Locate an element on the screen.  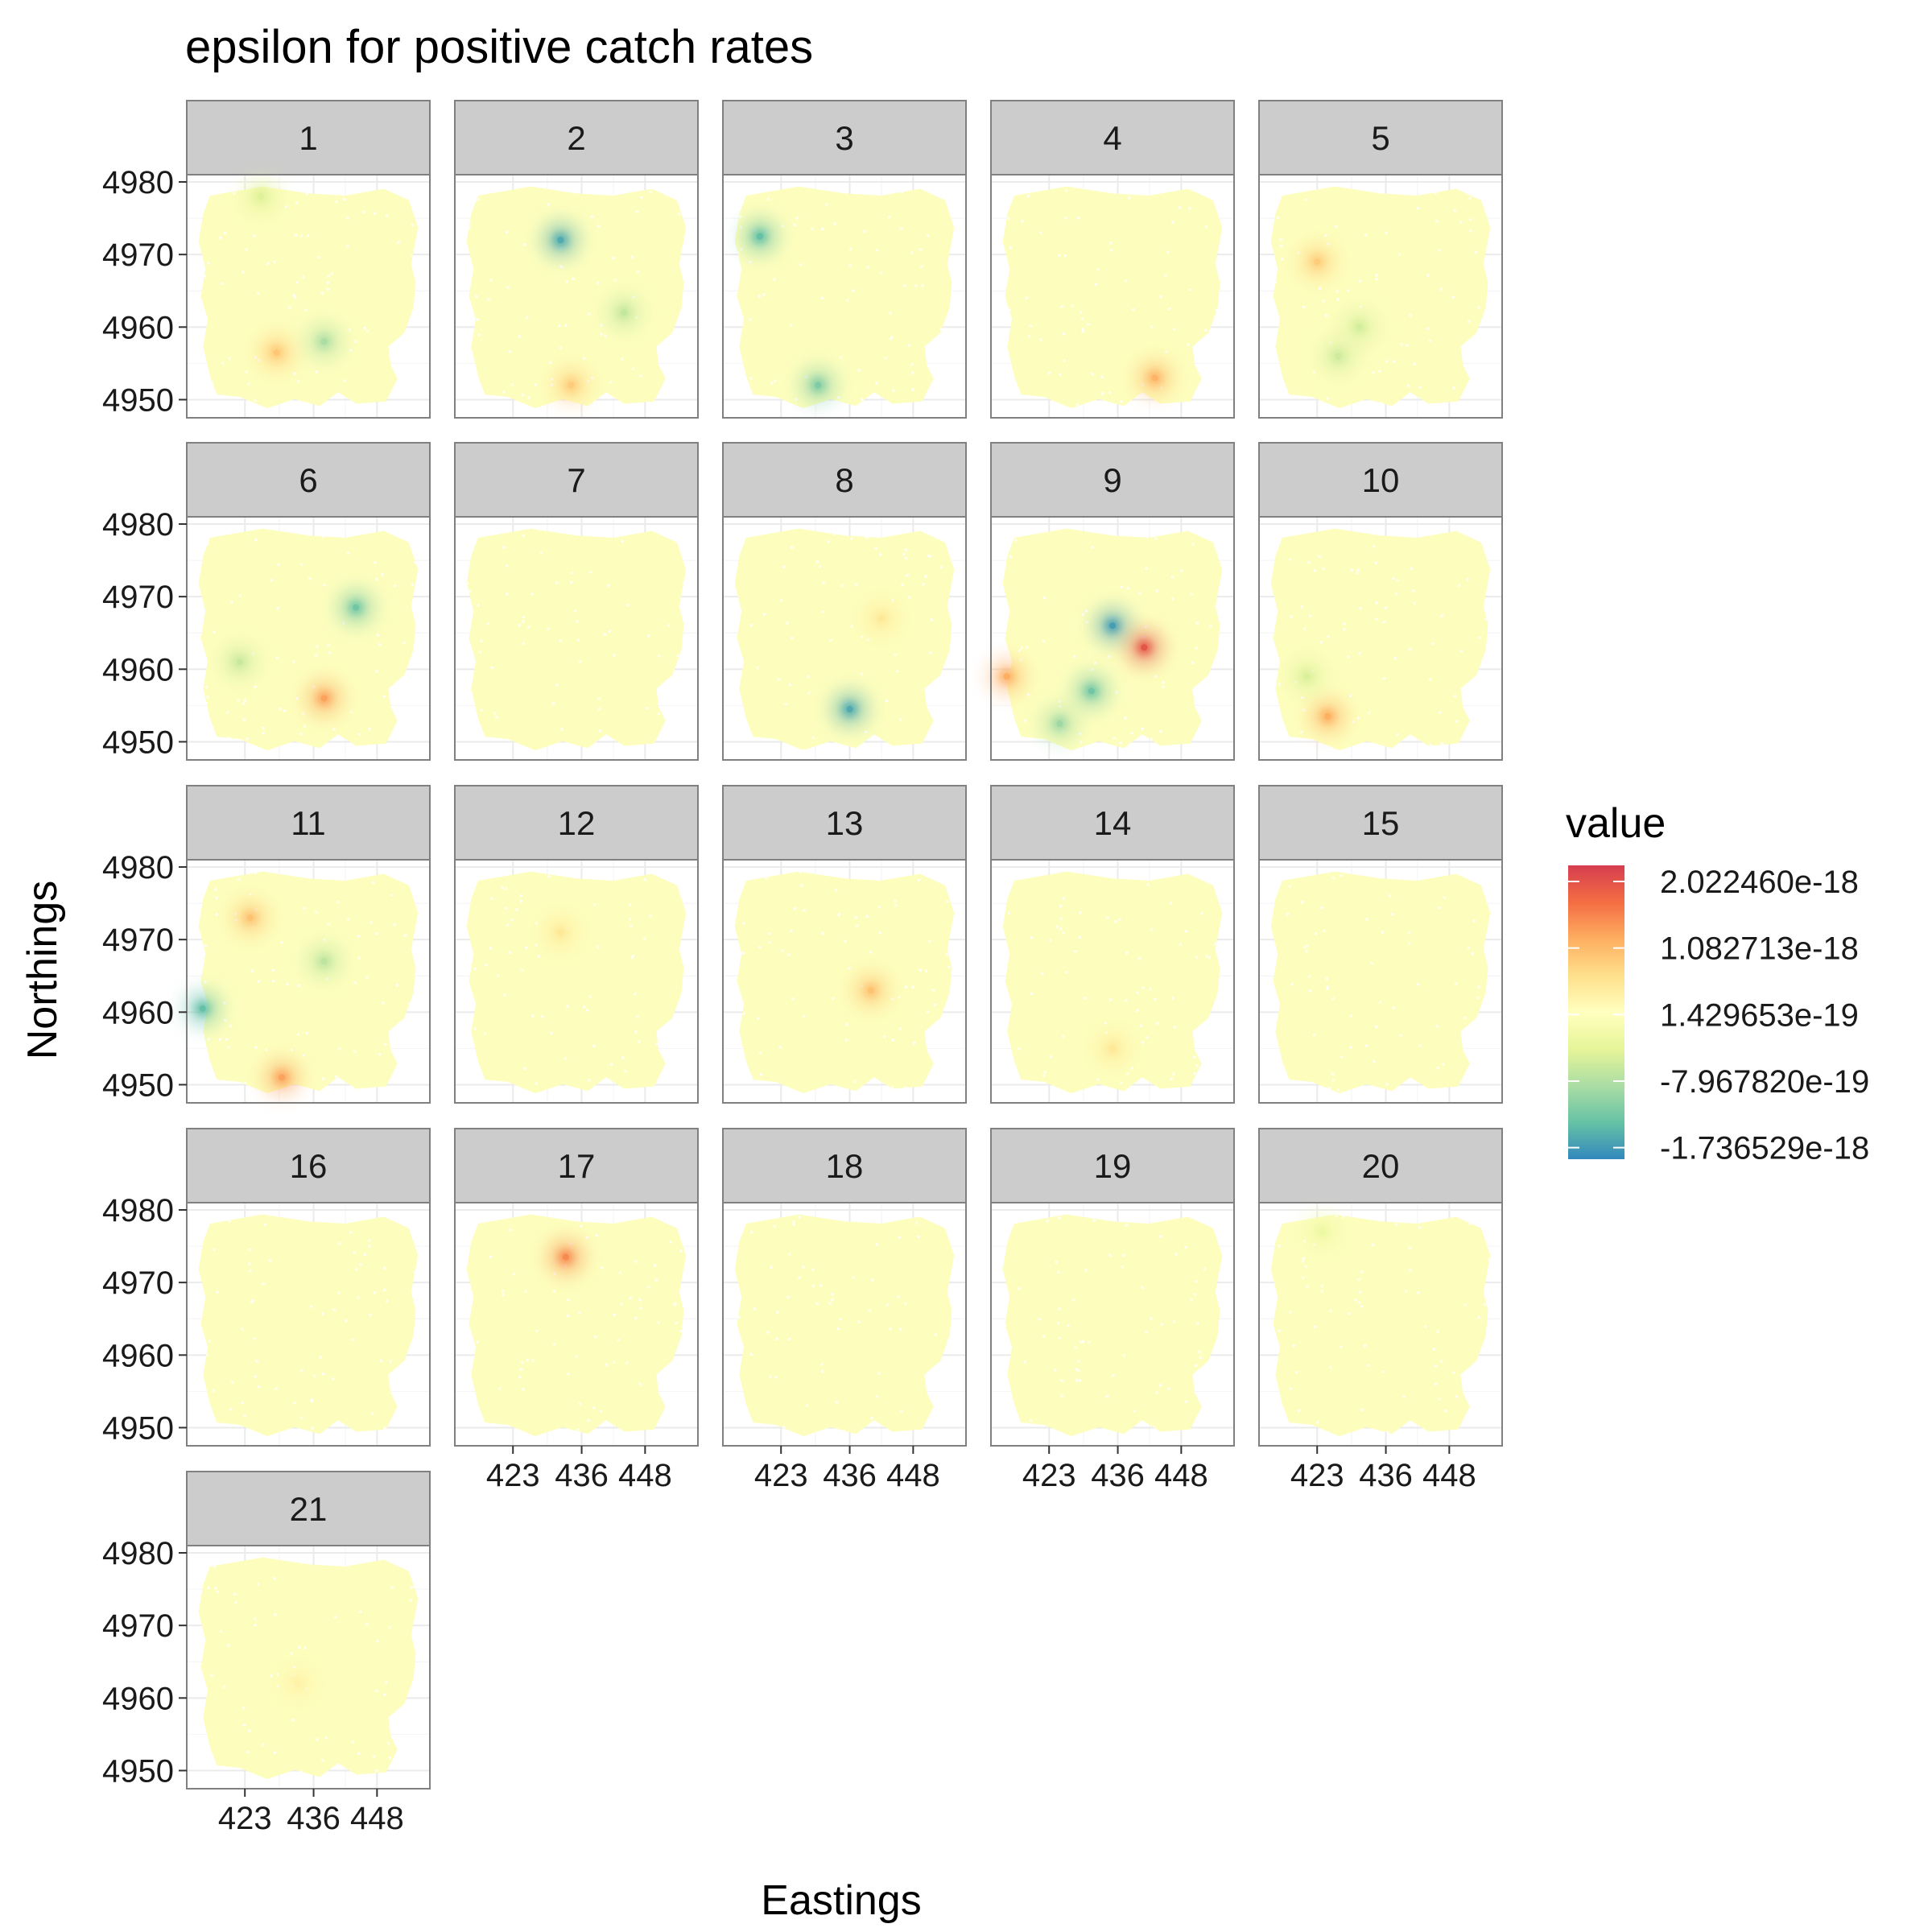
facet-panel-4: 4 is located at coordinates (1112, 259).